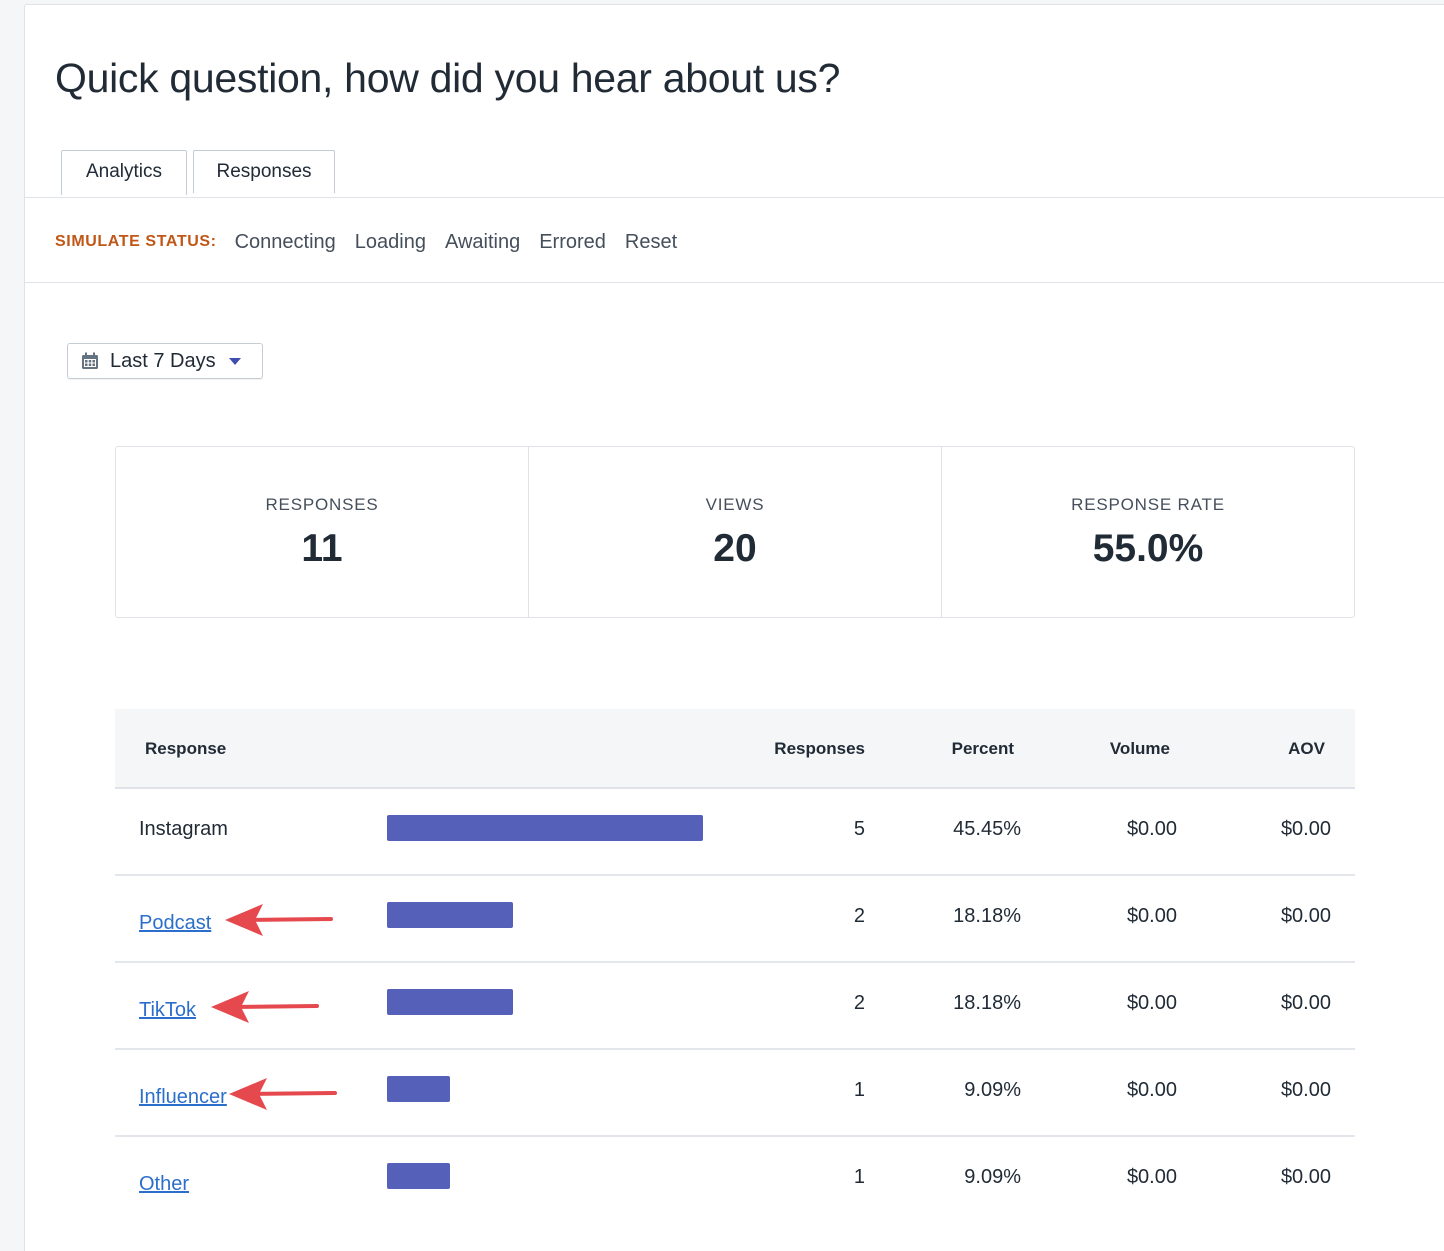 The height and width of the screenshot is (1251, 1444). Describe the element at coordinates (734, 282) in the screenshot. I see `simulate-divider` at that location.